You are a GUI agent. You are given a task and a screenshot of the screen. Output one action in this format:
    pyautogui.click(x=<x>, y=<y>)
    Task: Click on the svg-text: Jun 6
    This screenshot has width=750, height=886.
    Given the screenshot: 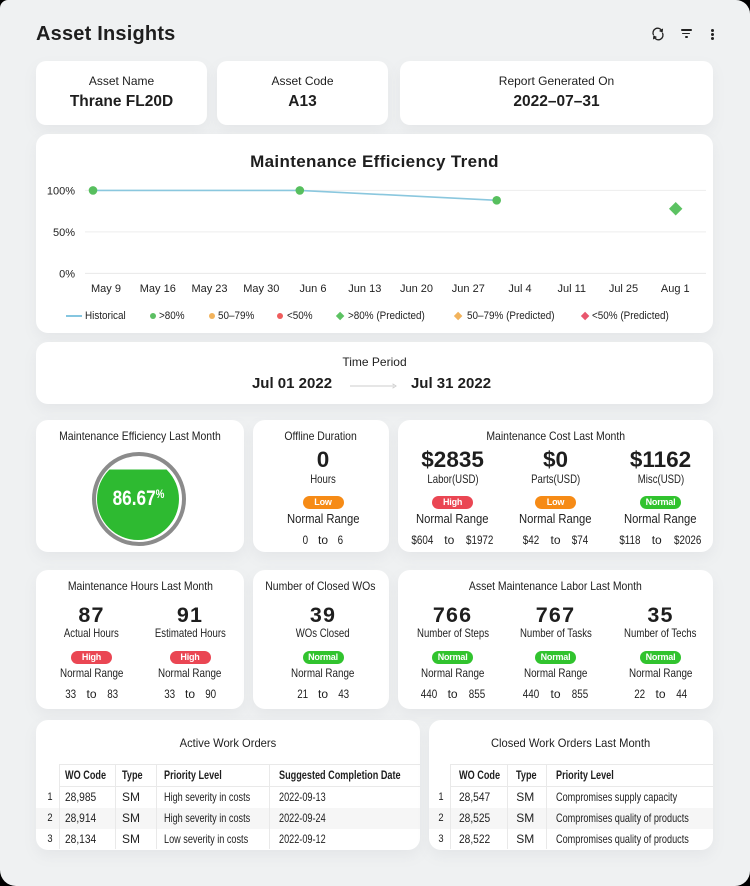 What is the action you would take?
    pyautogui.click(x=313, y=289)
    